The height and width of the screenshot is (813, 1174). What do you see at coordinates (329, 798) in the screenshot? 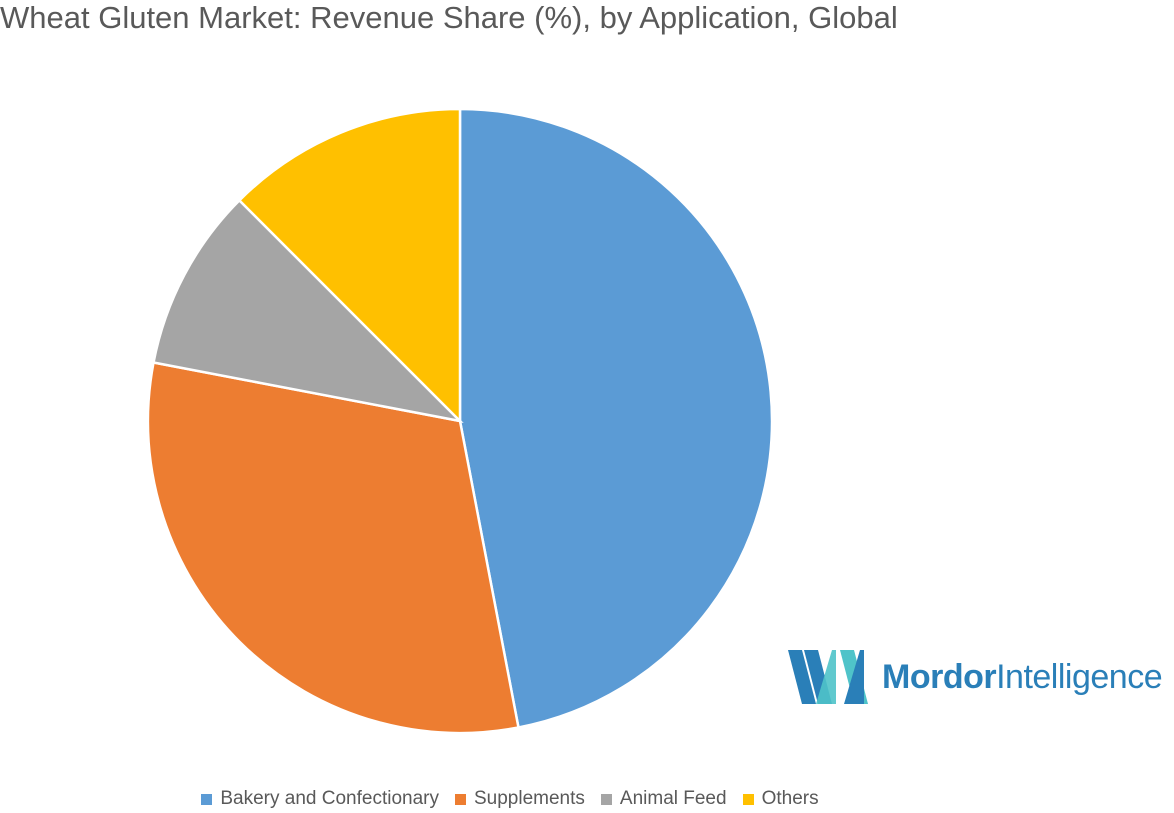
I see `legend-label: Bakery and Confectionary` at bounding box center [329, 798].